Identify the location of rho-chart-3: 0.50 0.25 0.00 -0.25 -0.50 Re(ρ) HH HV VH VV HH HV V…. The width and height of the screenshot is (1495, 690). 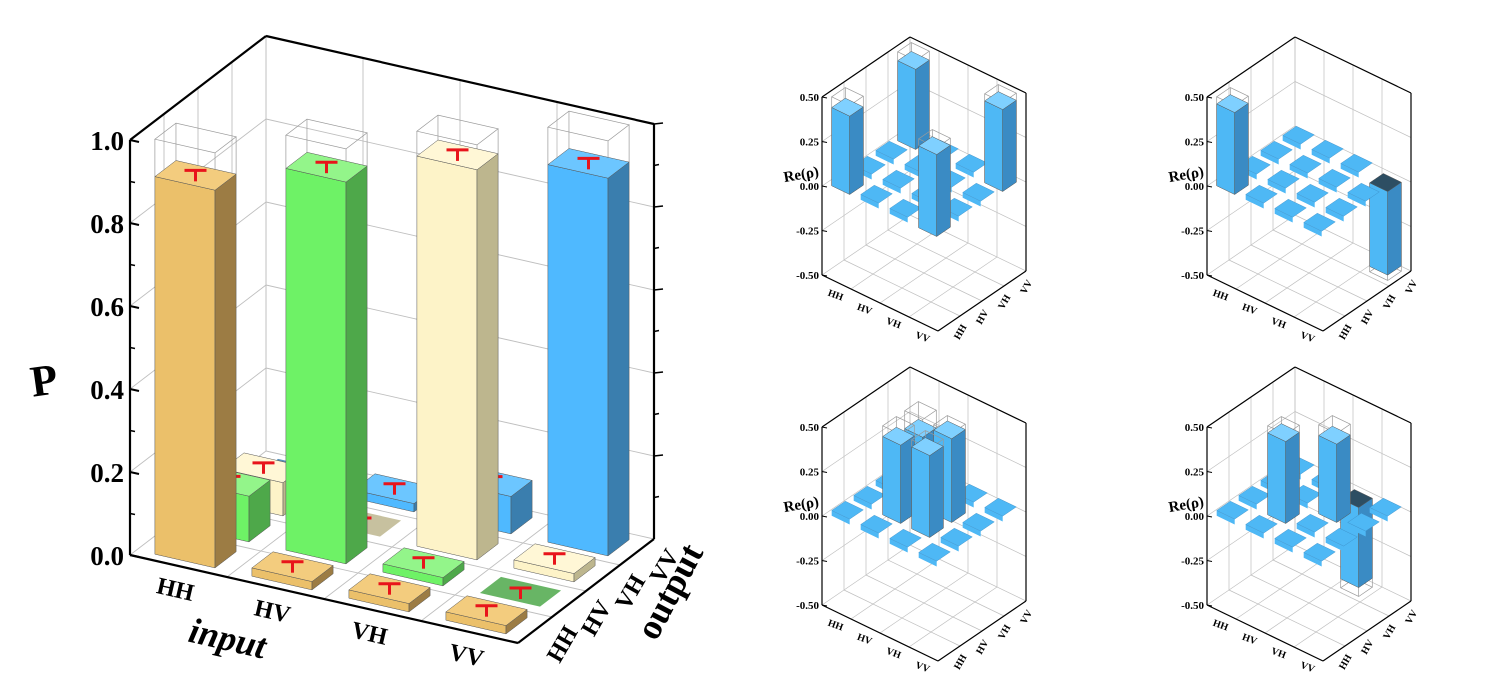
(909, 521).